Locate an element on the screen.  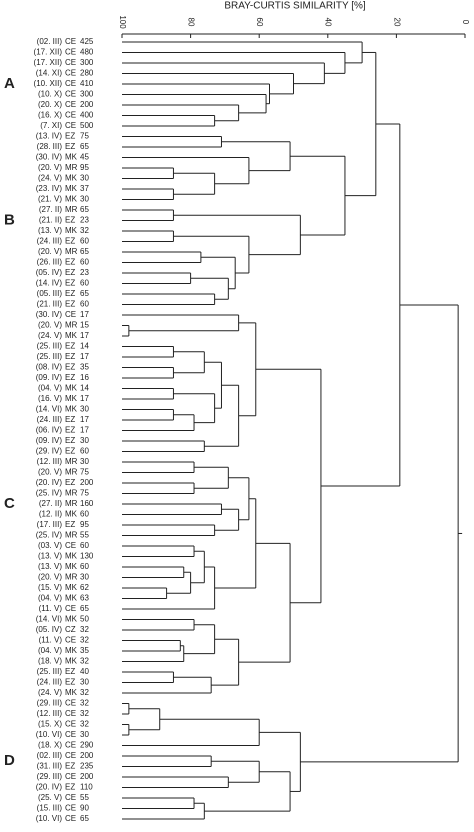
leaf-date: (25. III) is located at coordinates (50, 671).